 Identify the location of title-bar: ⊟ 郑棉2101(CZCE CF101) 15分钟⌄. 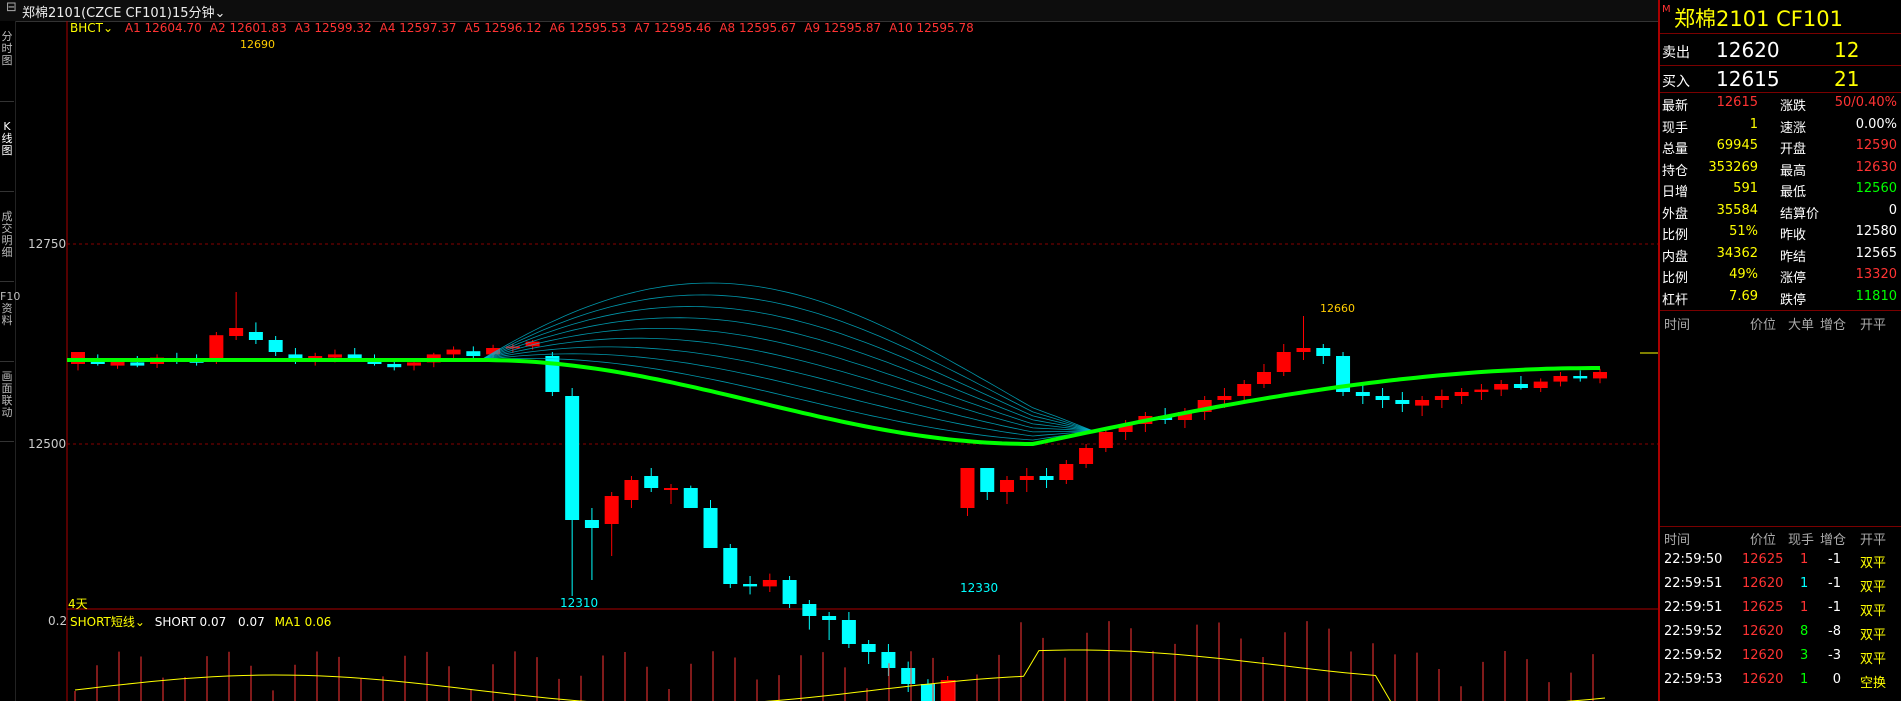
(829, 11).